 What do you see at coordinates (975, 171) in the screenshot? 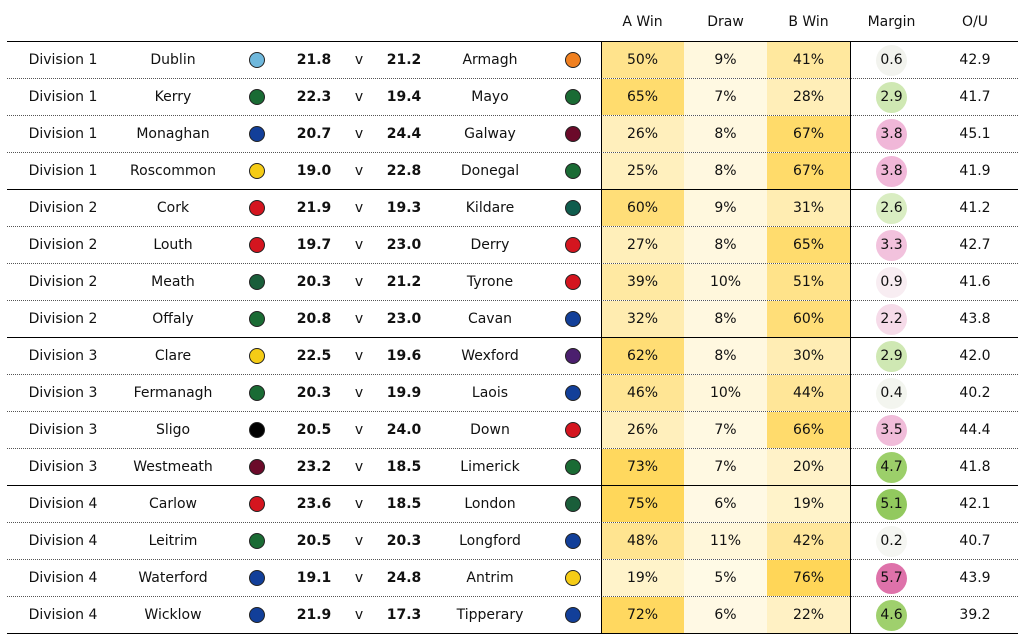
I see `over-under-cell: 41.9` at bounding box center [975, 171].